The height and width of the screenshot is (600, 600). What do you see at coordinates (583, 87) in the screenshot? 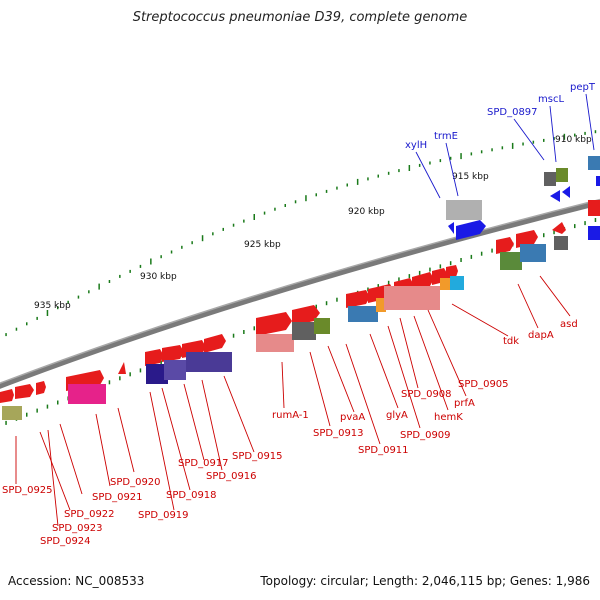
I see `gene-label-pept: pepT` at bounding box center [583, 87].